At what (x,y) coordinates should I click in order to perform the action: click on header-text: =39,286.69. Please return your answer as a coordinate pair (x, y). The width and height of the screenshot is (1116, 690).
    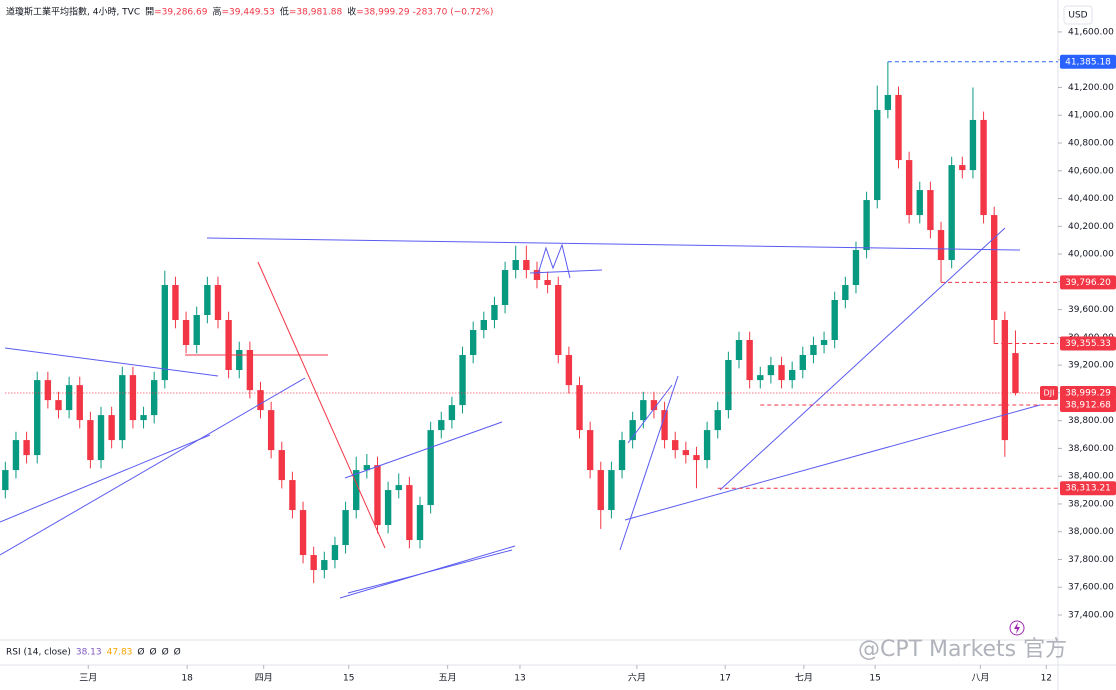
    Looking at the image, I should click on (181, 13).